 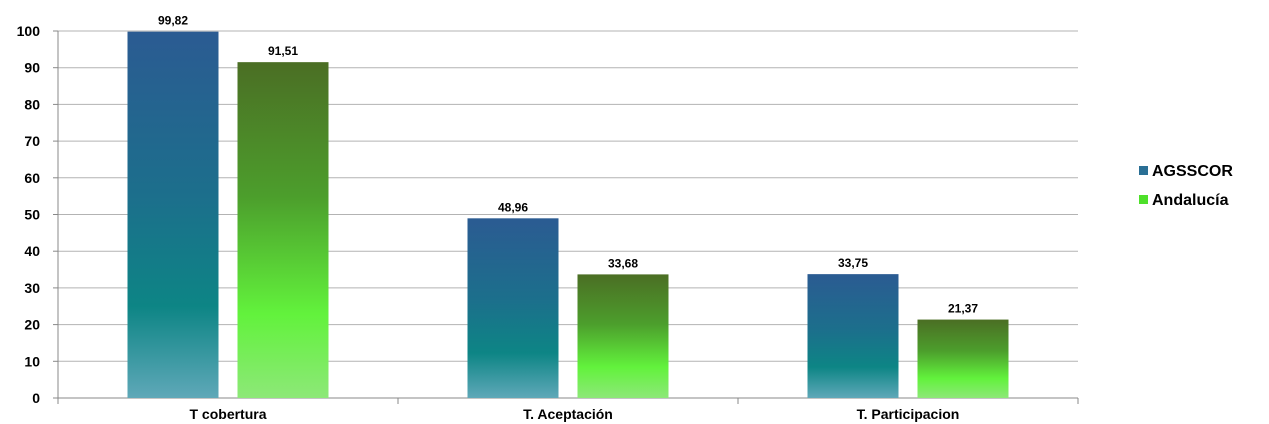 What do you see at coordinates (32, 215) in the screenshot?
I see `y-tick-label: 50` at bounding box center [32, 215].